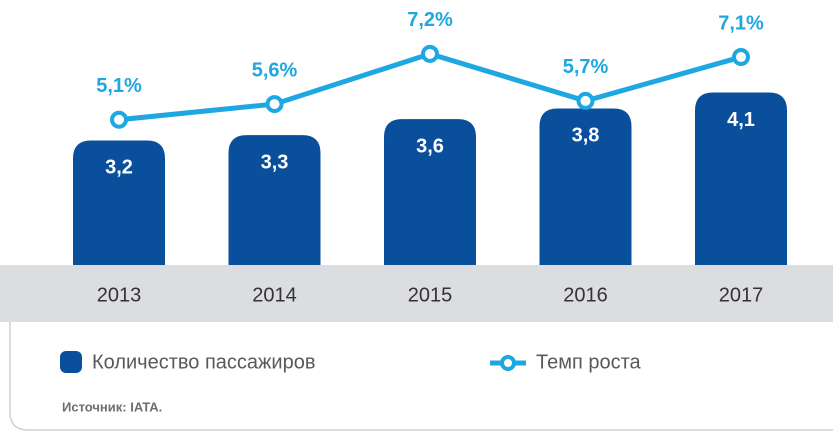 The width and height of the screenshot is (833, 432). I want to click on category-band, so click(416, 293).